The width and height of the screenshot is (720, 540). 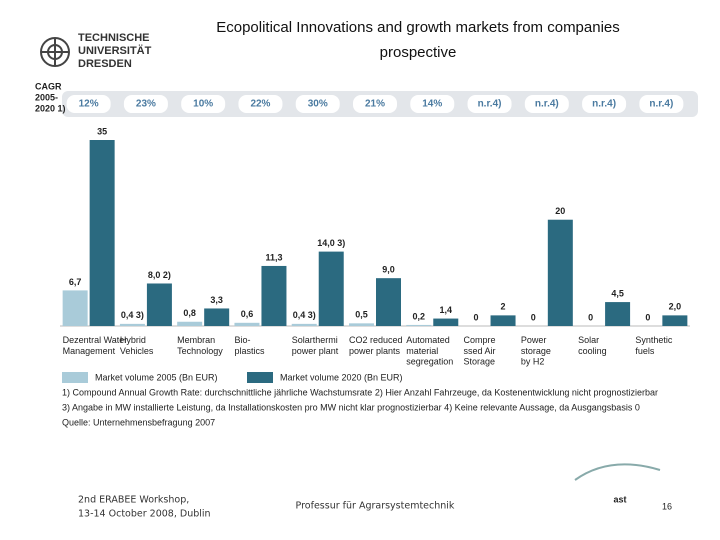 What do you see at coordinates (137, 345) in the screenshot?
I see `x-tick-label: Hybrid Vehicles` at bounding box center [137, 345].